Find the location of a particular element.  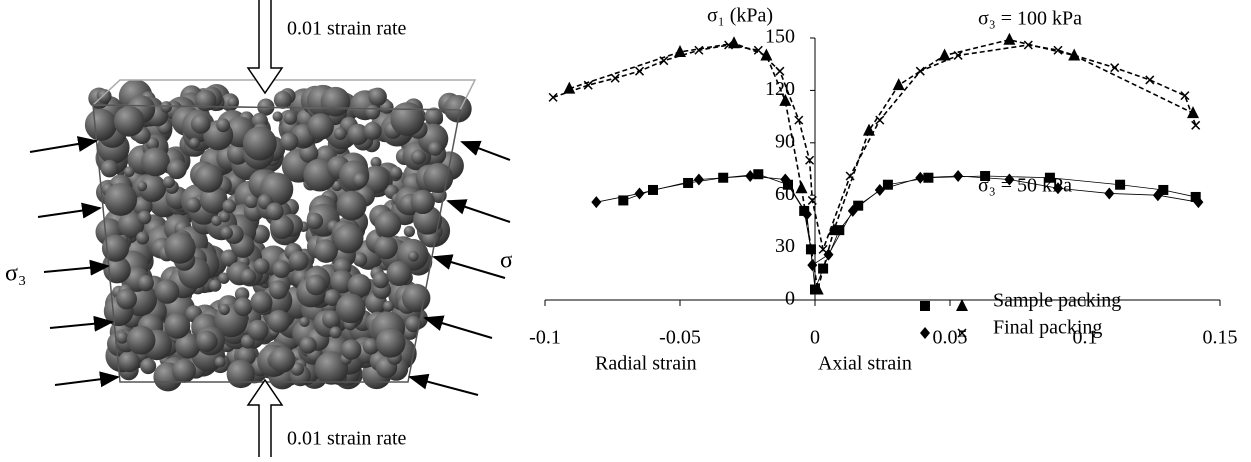

y-axis-title: σ₁ (kPa) is located at coordinates (740, 16).